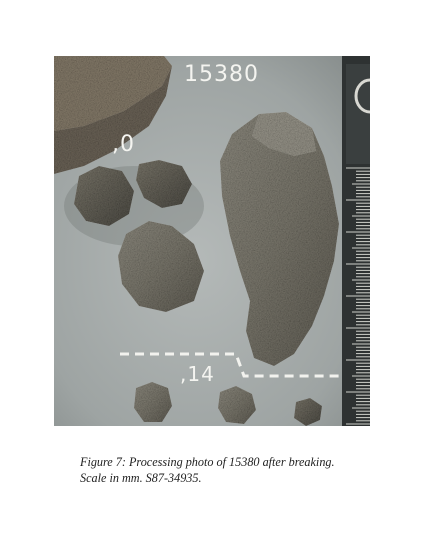 This screenshot has width=427, height=548. What do you see at coordinates (197, 374) in the screenshot?
I see `split-label-14: ,14` at bounding box center [197, 374].